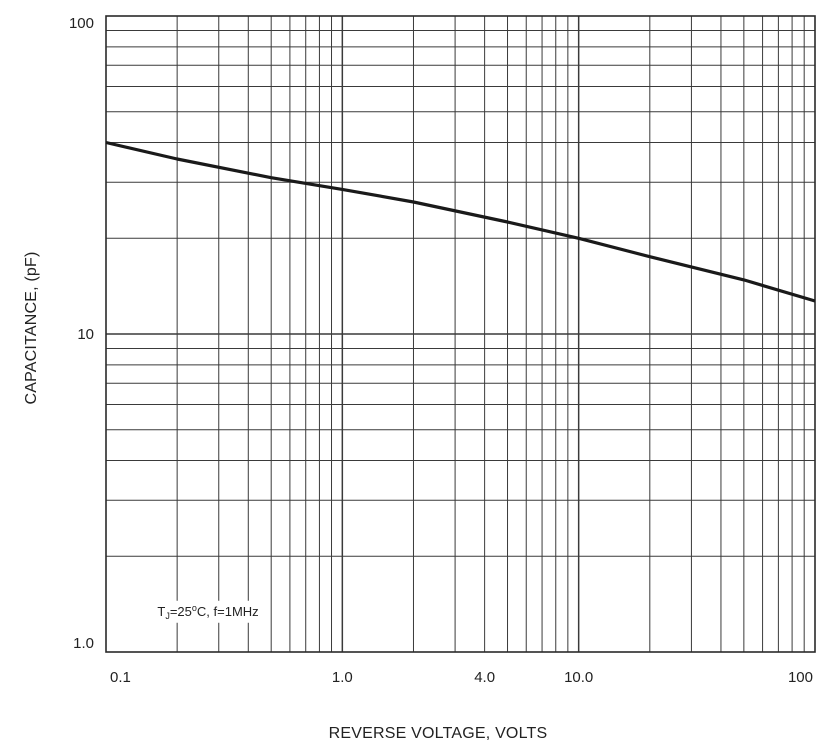 This screenshot has height=741, width=819. I want to click on y-tick-label: 1.0, so click(83, 643).